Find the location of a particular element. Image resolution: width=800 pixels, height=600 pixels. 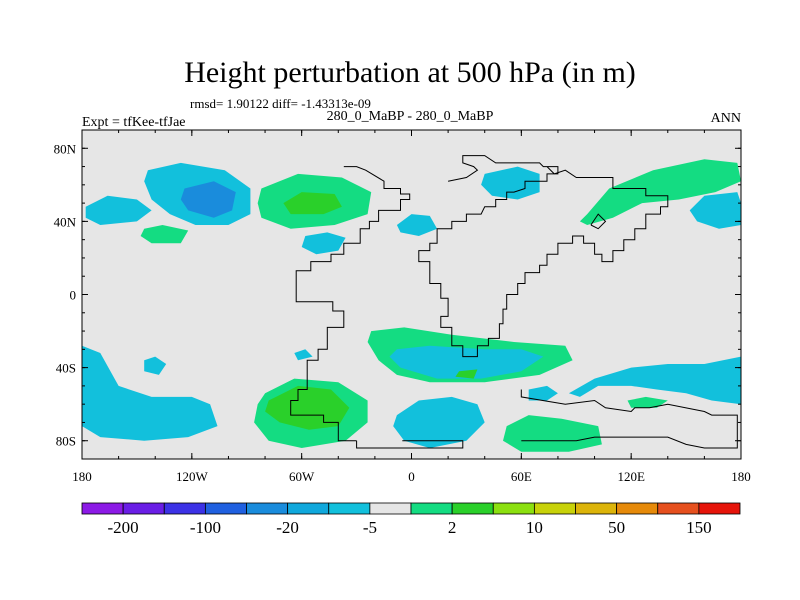

colorbar-boxes is located at coordinates (411, 508).